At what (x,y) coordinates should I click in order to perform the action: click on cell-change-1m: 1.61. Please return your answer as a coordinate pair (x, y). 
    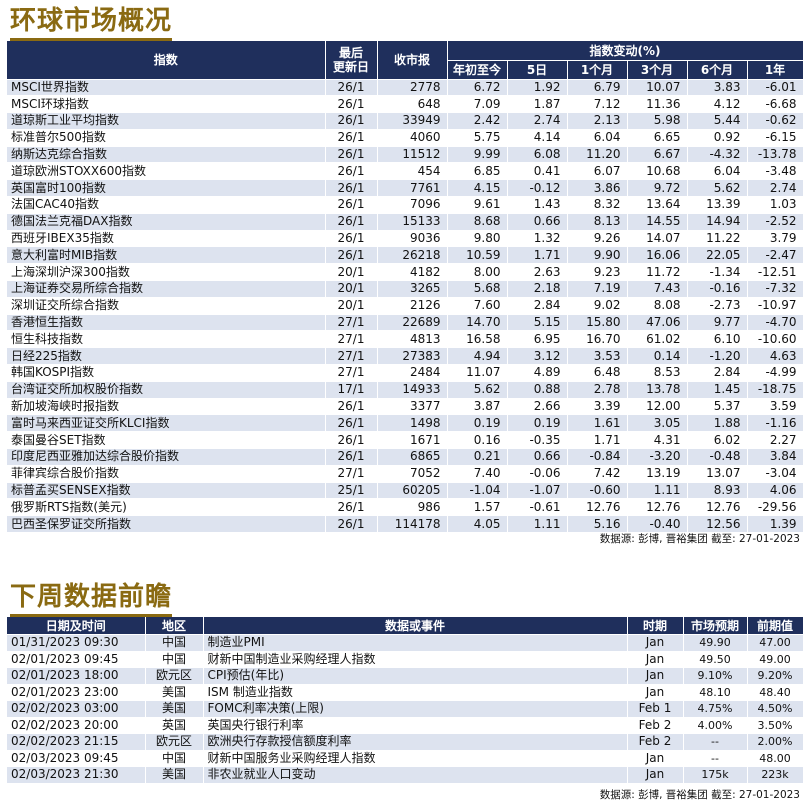
    Looking at the image, I should click on (597, 423).